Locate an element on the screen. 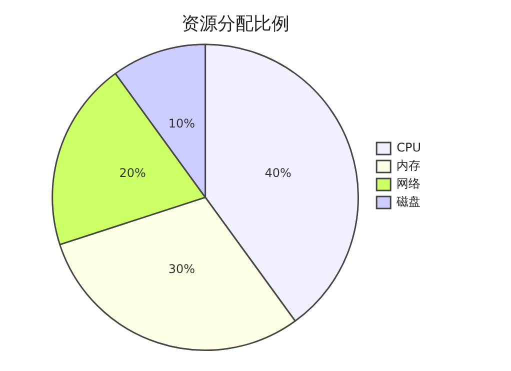 The image size is (511, 371). data-label: 10% is located at coordinates (182, 123).